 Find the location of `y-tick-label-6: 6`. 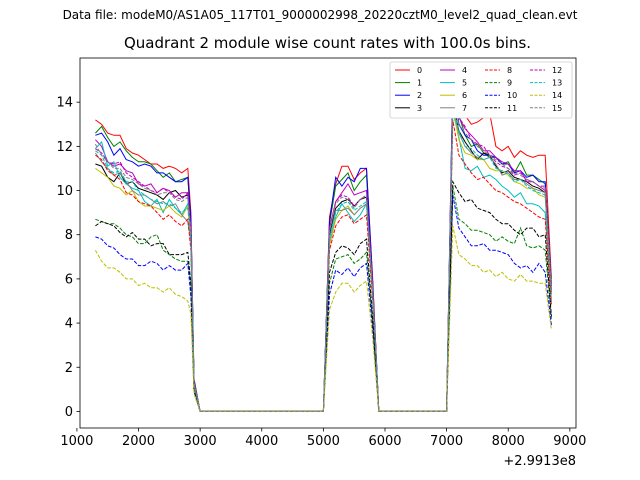

y-tick-label-6: 6 is located at coordinates (69, 279).